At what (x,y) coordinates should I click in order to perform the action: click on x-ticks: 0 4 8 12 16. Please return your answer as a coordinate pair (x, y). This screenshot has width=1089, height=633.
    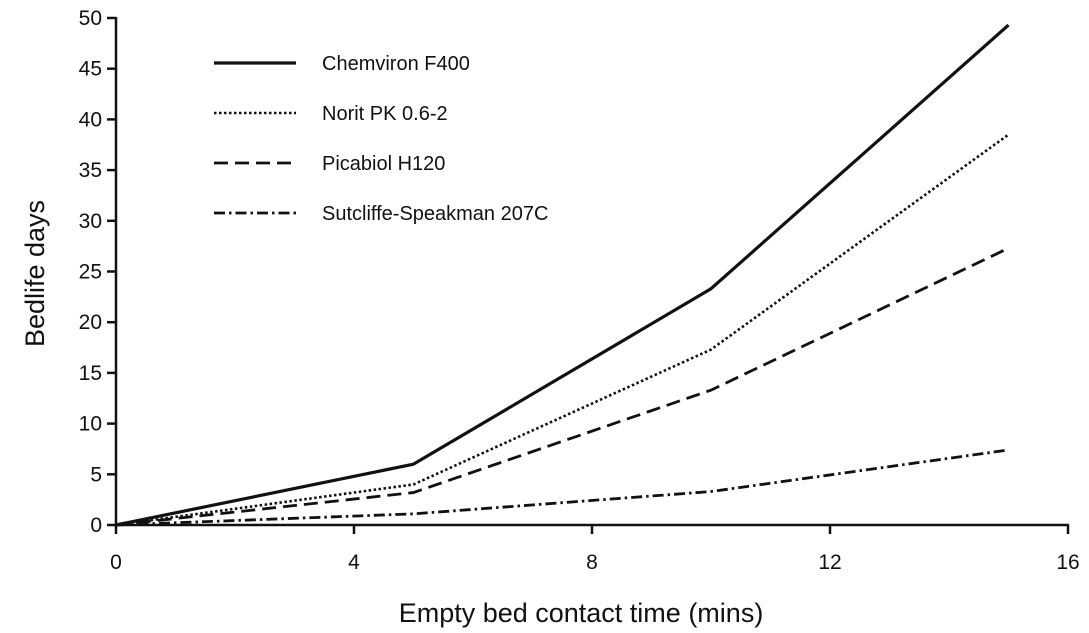
    Looking at the image, I should click on (595, 549).